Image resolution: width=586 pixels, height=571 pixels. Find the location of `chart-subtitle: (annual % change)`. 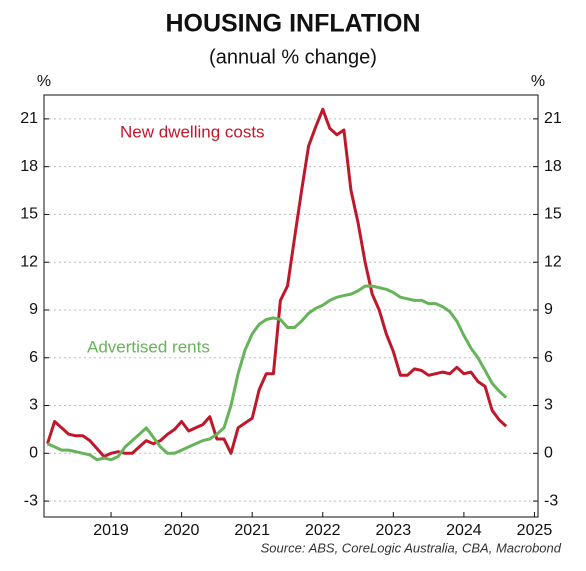

chart-subtitle: (annual % change) is located at coordinates (293, 57).